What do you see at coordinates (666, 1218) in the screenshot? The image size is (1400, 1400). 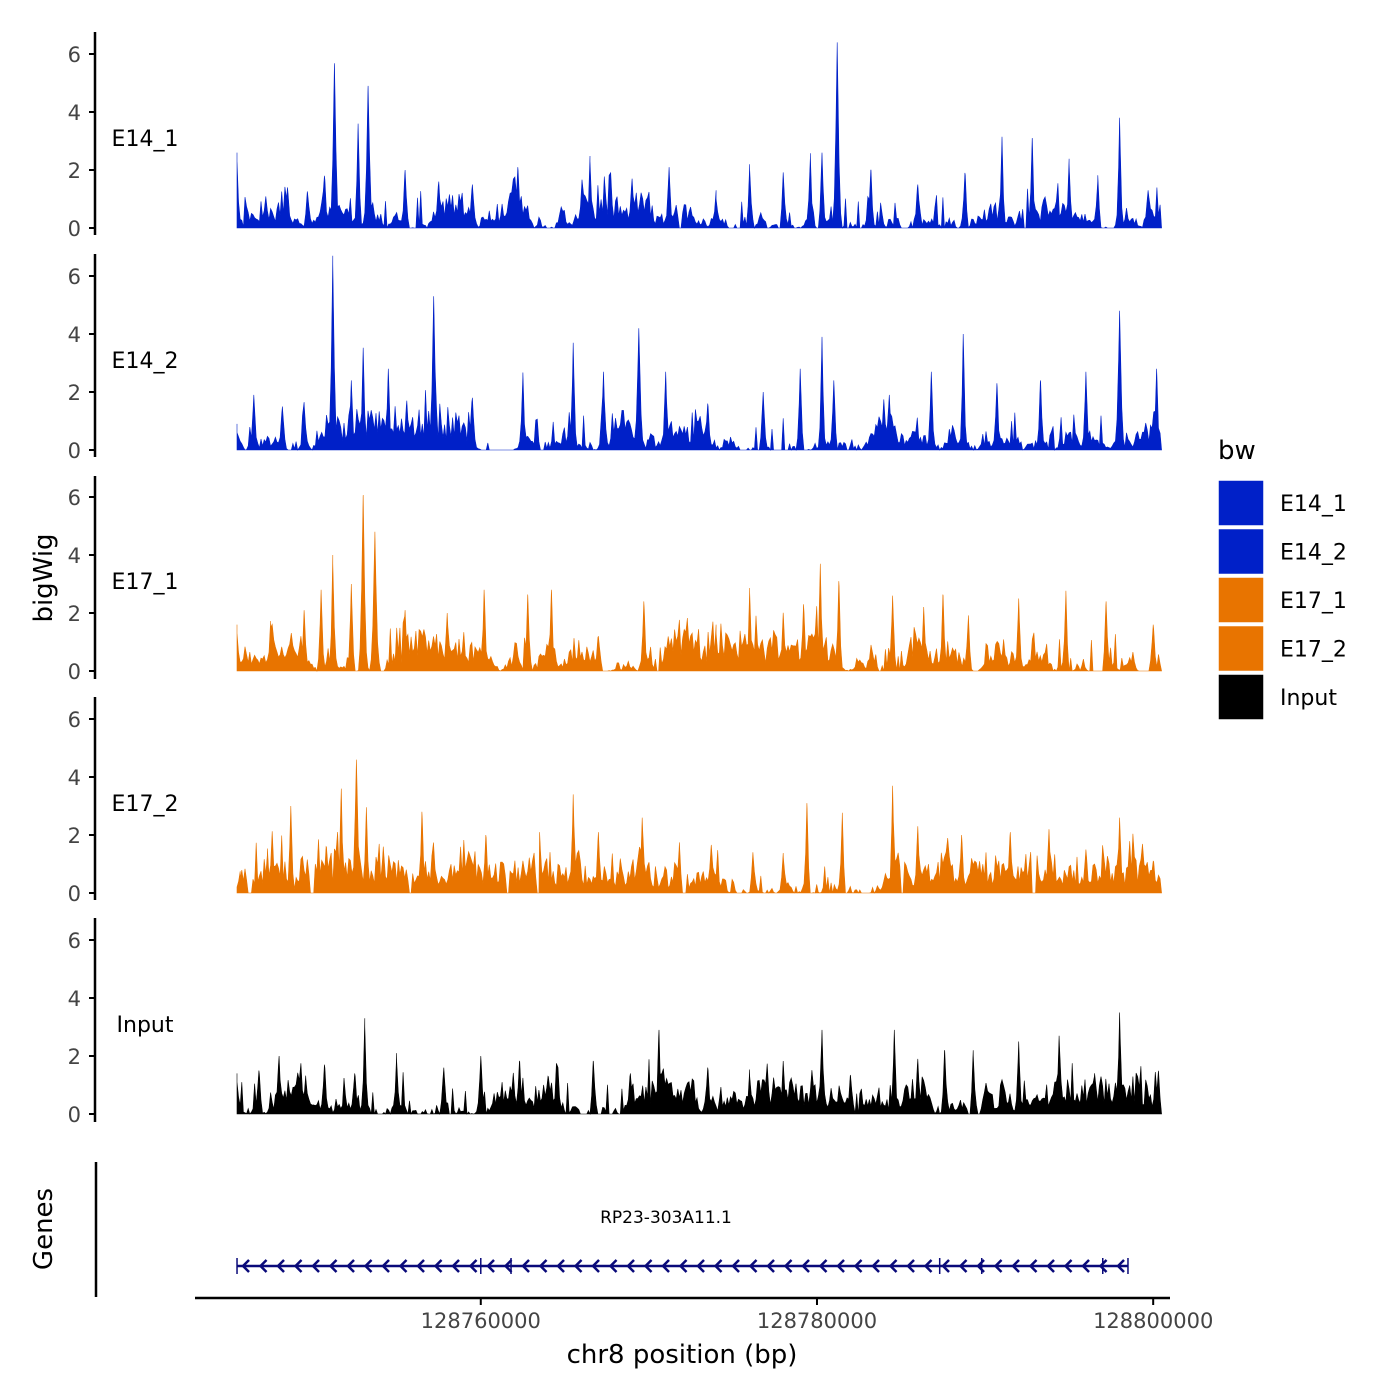 I see `gene-name-label: RP23-303A11.1` at bounding box center [666, 1218].